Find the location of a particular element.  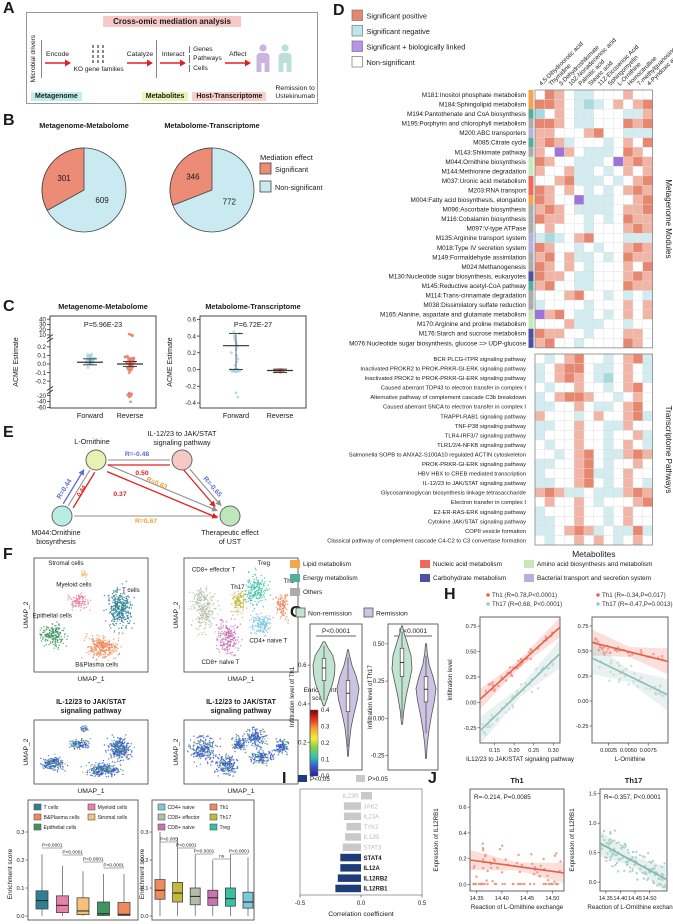

row-label: M170:Arginine and proline metabolism is located at coordinates (471, 324).